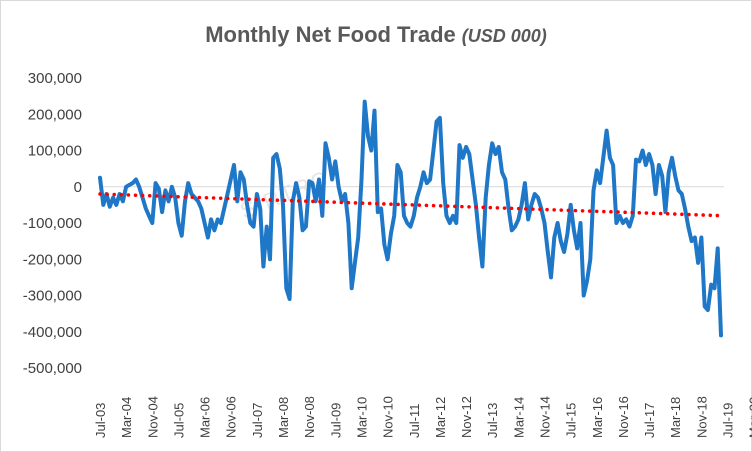  I want to click on x-tick-label: Mar-16, so click(597, 417).